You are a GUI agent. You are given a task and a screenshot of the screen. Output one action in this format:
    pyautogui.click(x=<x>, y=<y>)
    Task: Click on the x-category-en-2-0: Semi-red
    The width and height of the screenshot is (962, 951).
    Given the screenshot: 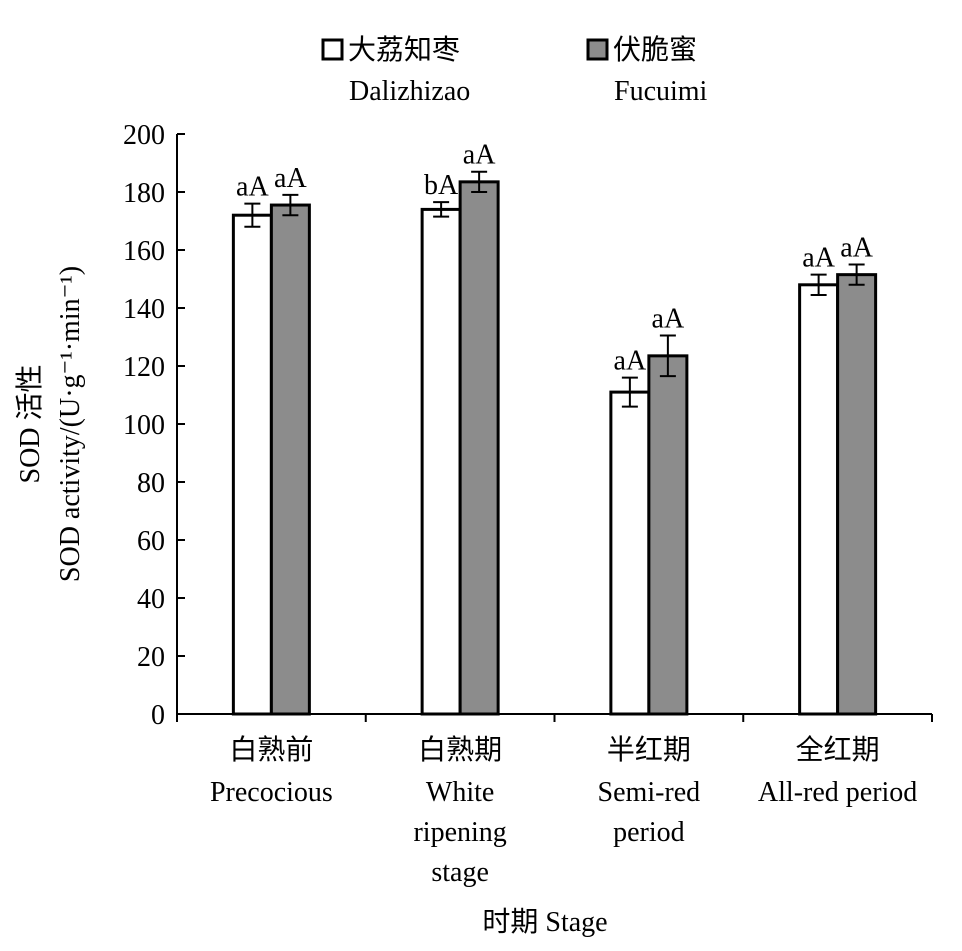 What is the action you would take?
    pyautogui.click(x=649, y=792)
    